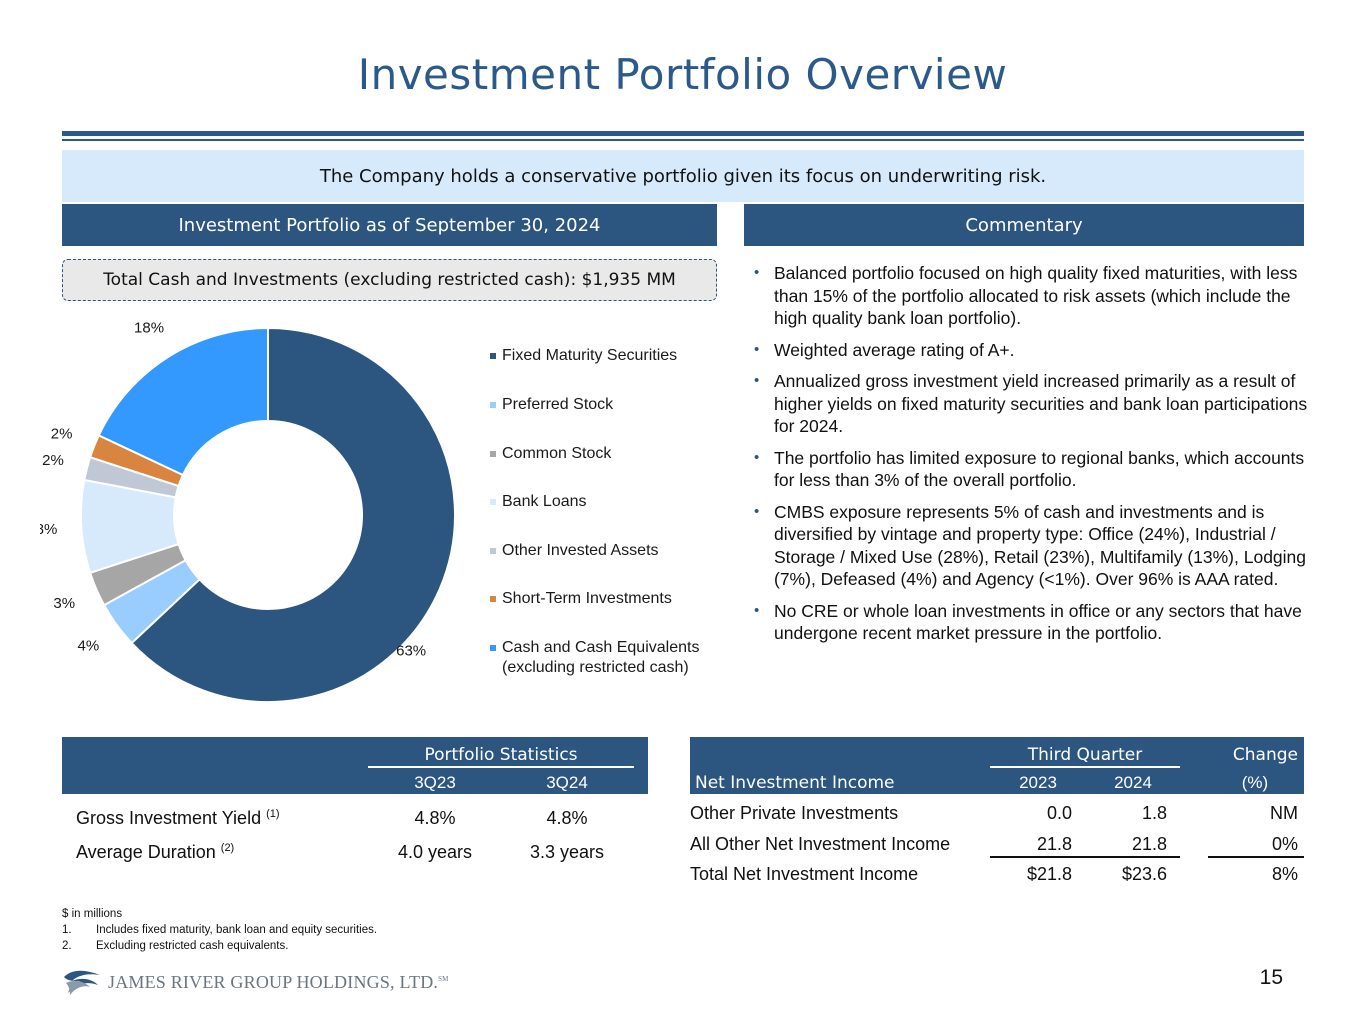  Describe the element at coordinates (557, 453) in the screenshot. I see `legend-label: Common Stock` at that location.